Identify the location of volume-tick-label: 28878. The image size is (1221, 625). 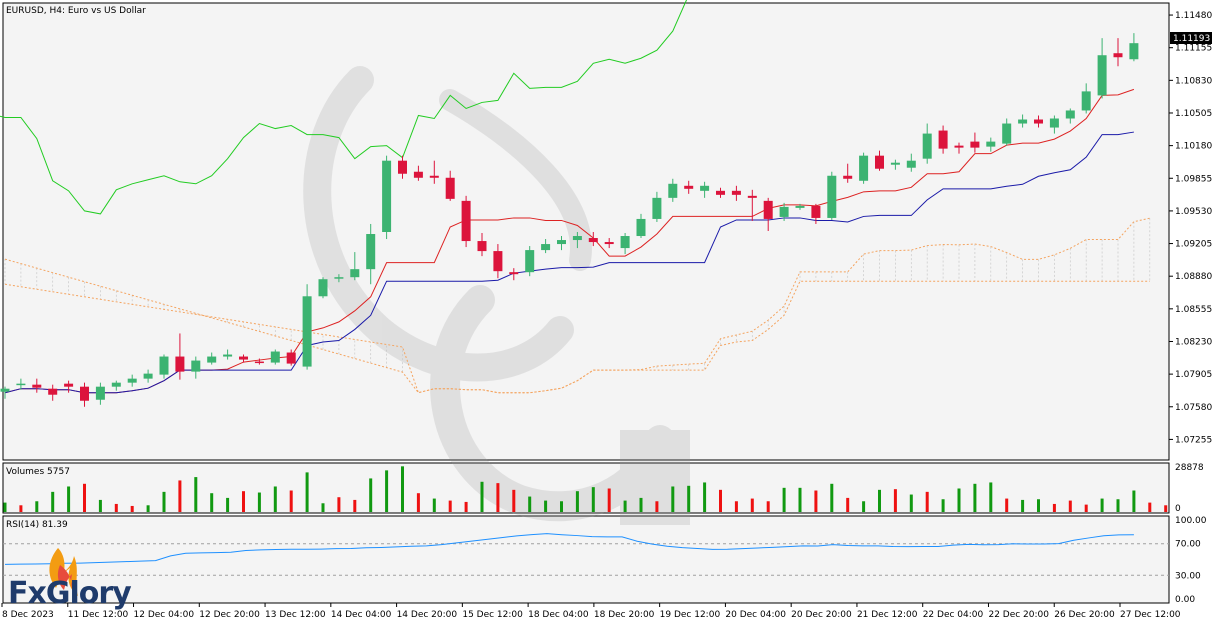
(1189, 468).